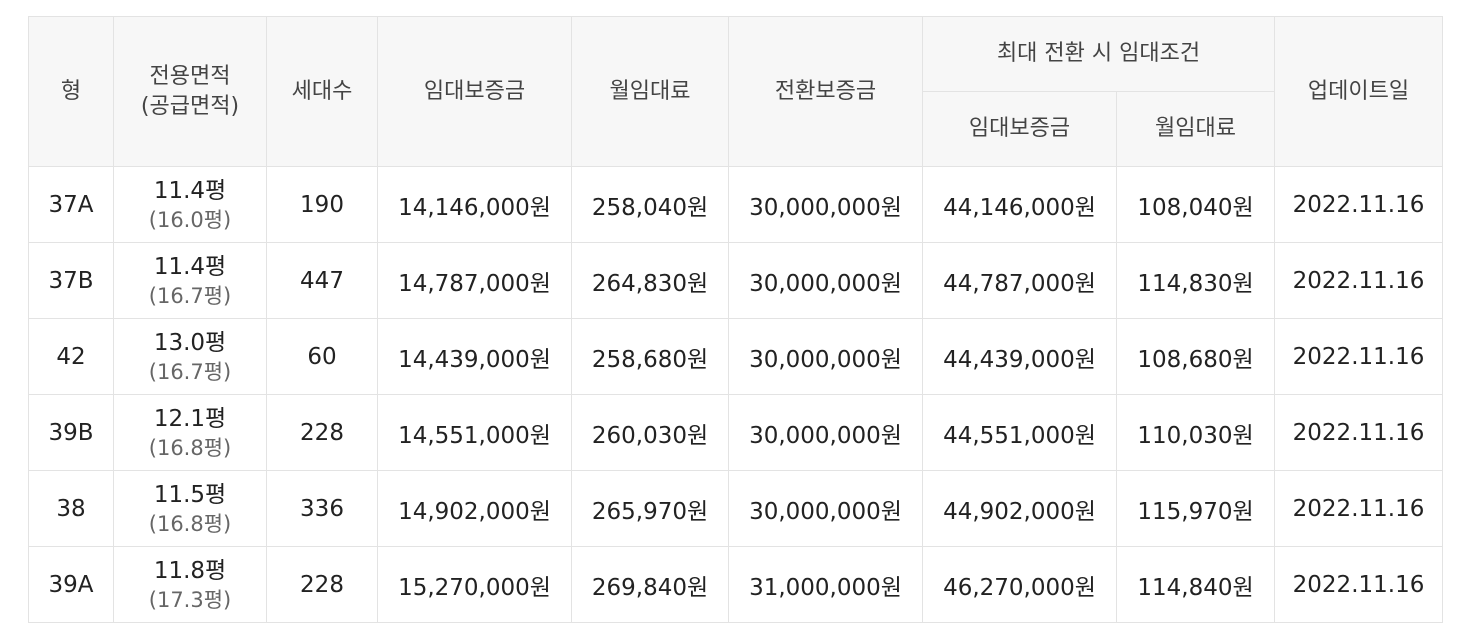 The width and height of the screenshot is (1483, 631). What do you see at coordinates (322, 508) in the screenshot?
I see `cell-households: 336` at bounding box center [322, 508].